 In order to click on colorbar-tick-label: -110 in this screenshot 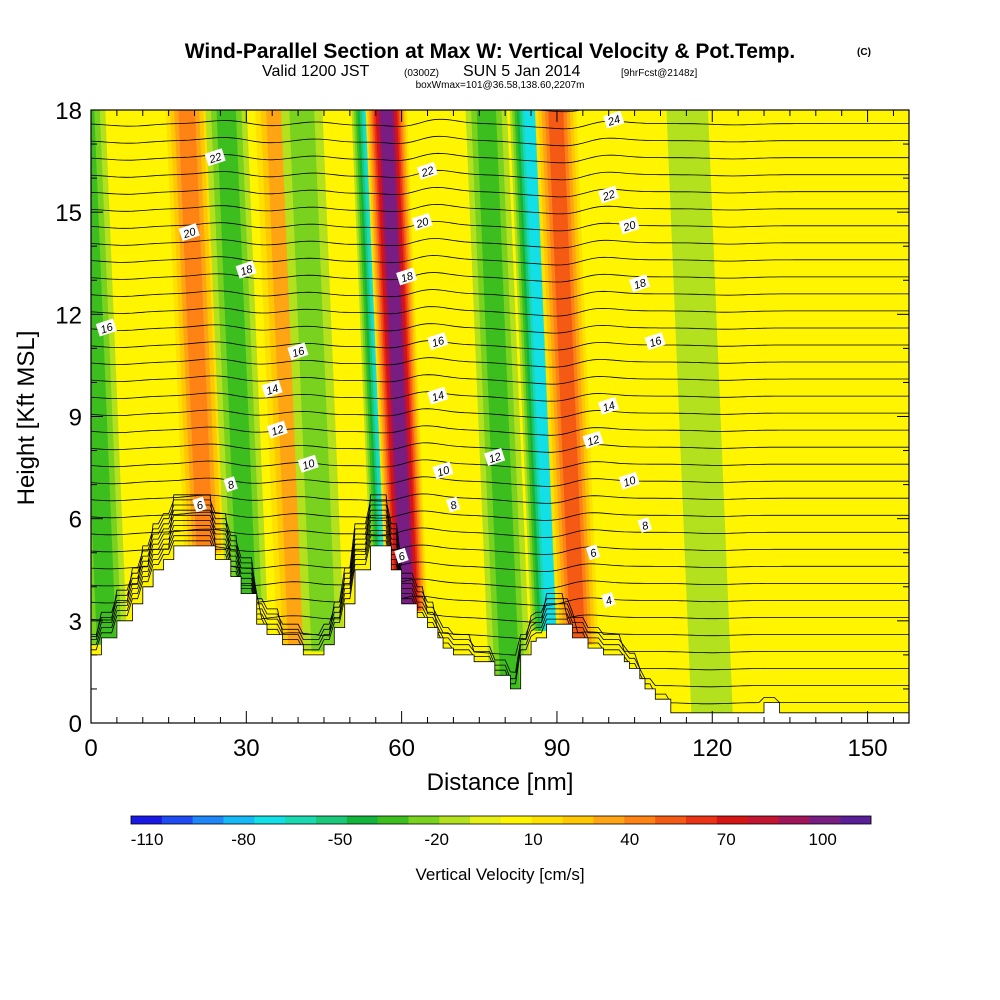, I will do `click(147, 839)`.